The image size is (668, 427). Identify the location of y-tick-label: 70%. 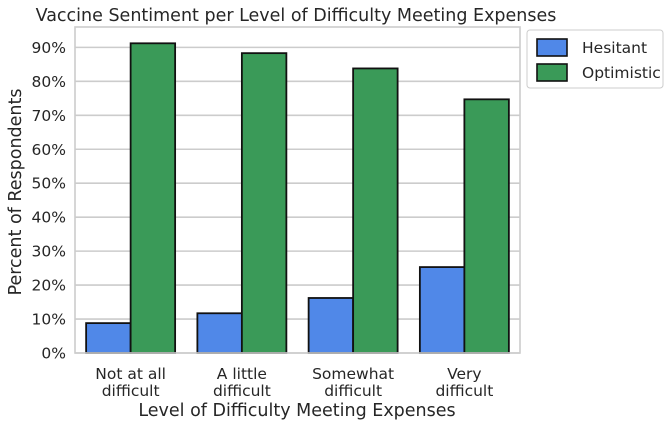
(49, 116).